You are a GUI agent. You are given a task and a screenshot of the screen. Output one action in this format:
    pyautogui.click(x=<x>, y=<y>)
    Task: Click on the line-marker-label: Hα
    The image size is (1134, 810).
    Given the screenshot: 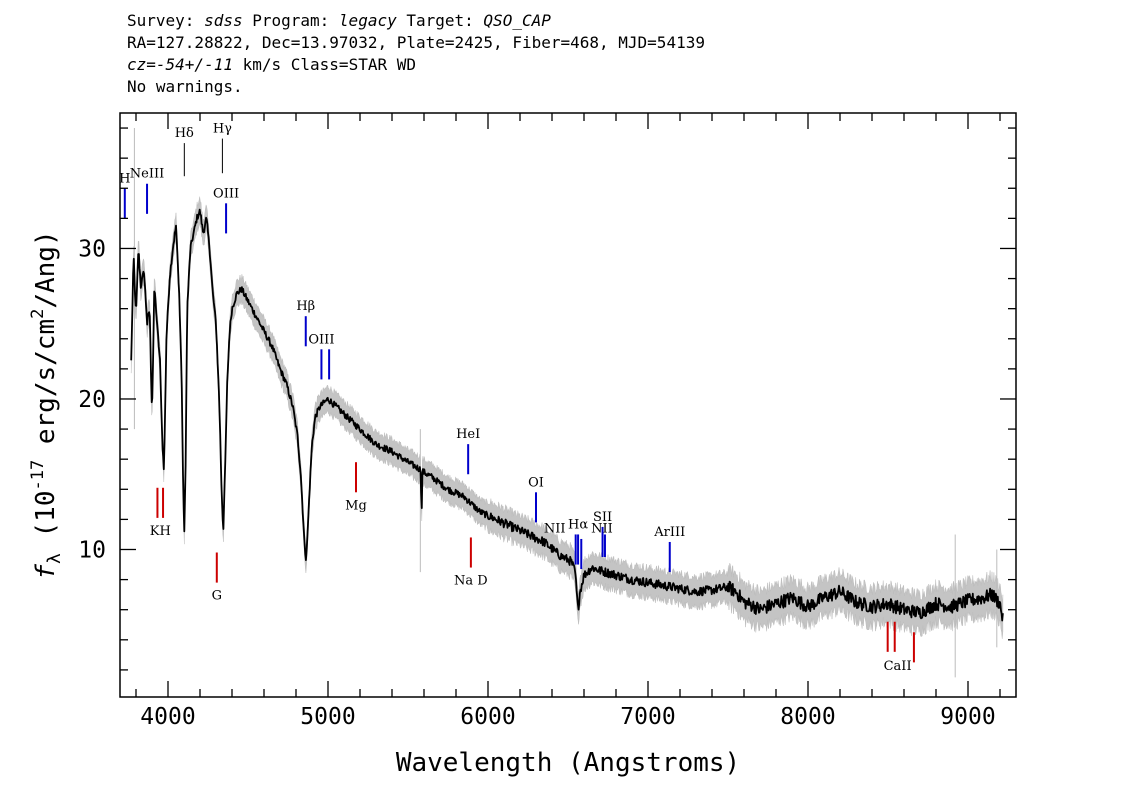 What is the action you would take?
    pyautogui.click(x=578, y=524)
    